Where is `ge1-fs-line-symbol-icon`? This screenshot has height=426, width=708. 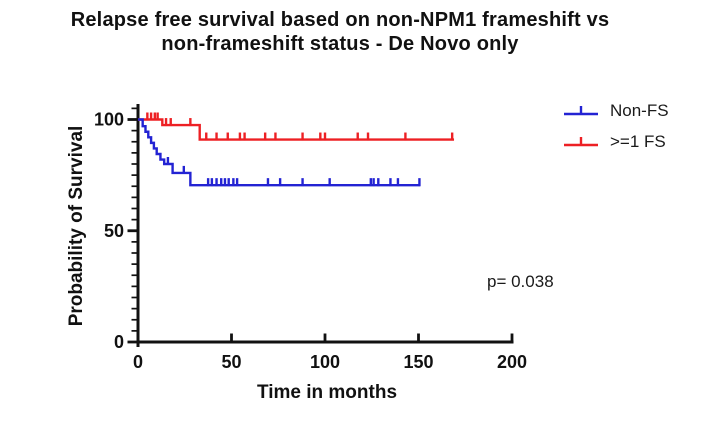
ge1-fs-line-symbol-icon is located at coordinates (581, 142).